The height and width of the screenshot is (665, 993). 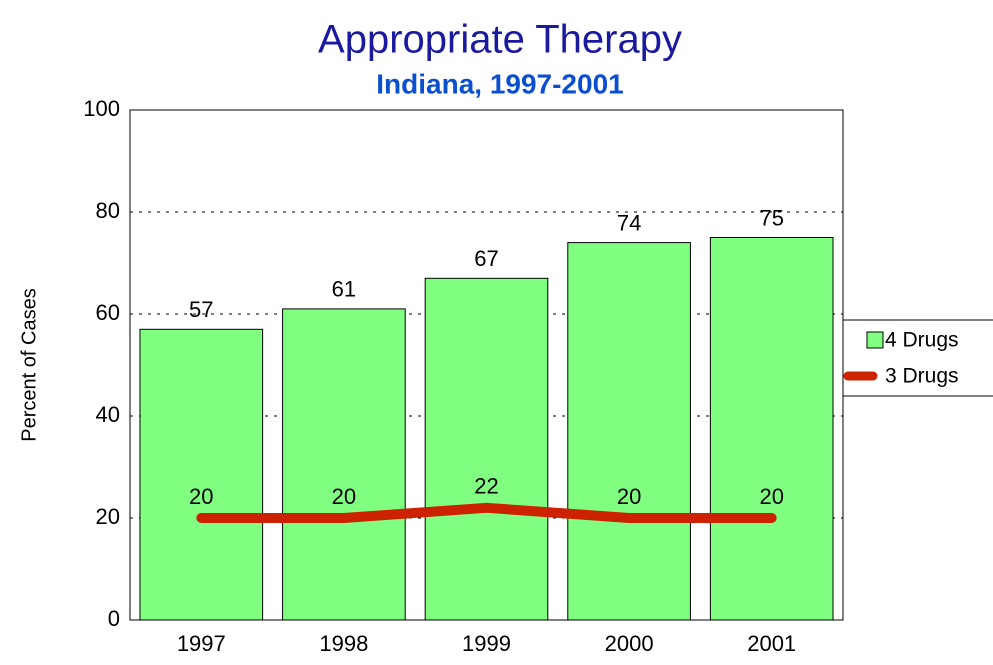 I want to click on y-tick-label: 80, so click(x=108, y=210).